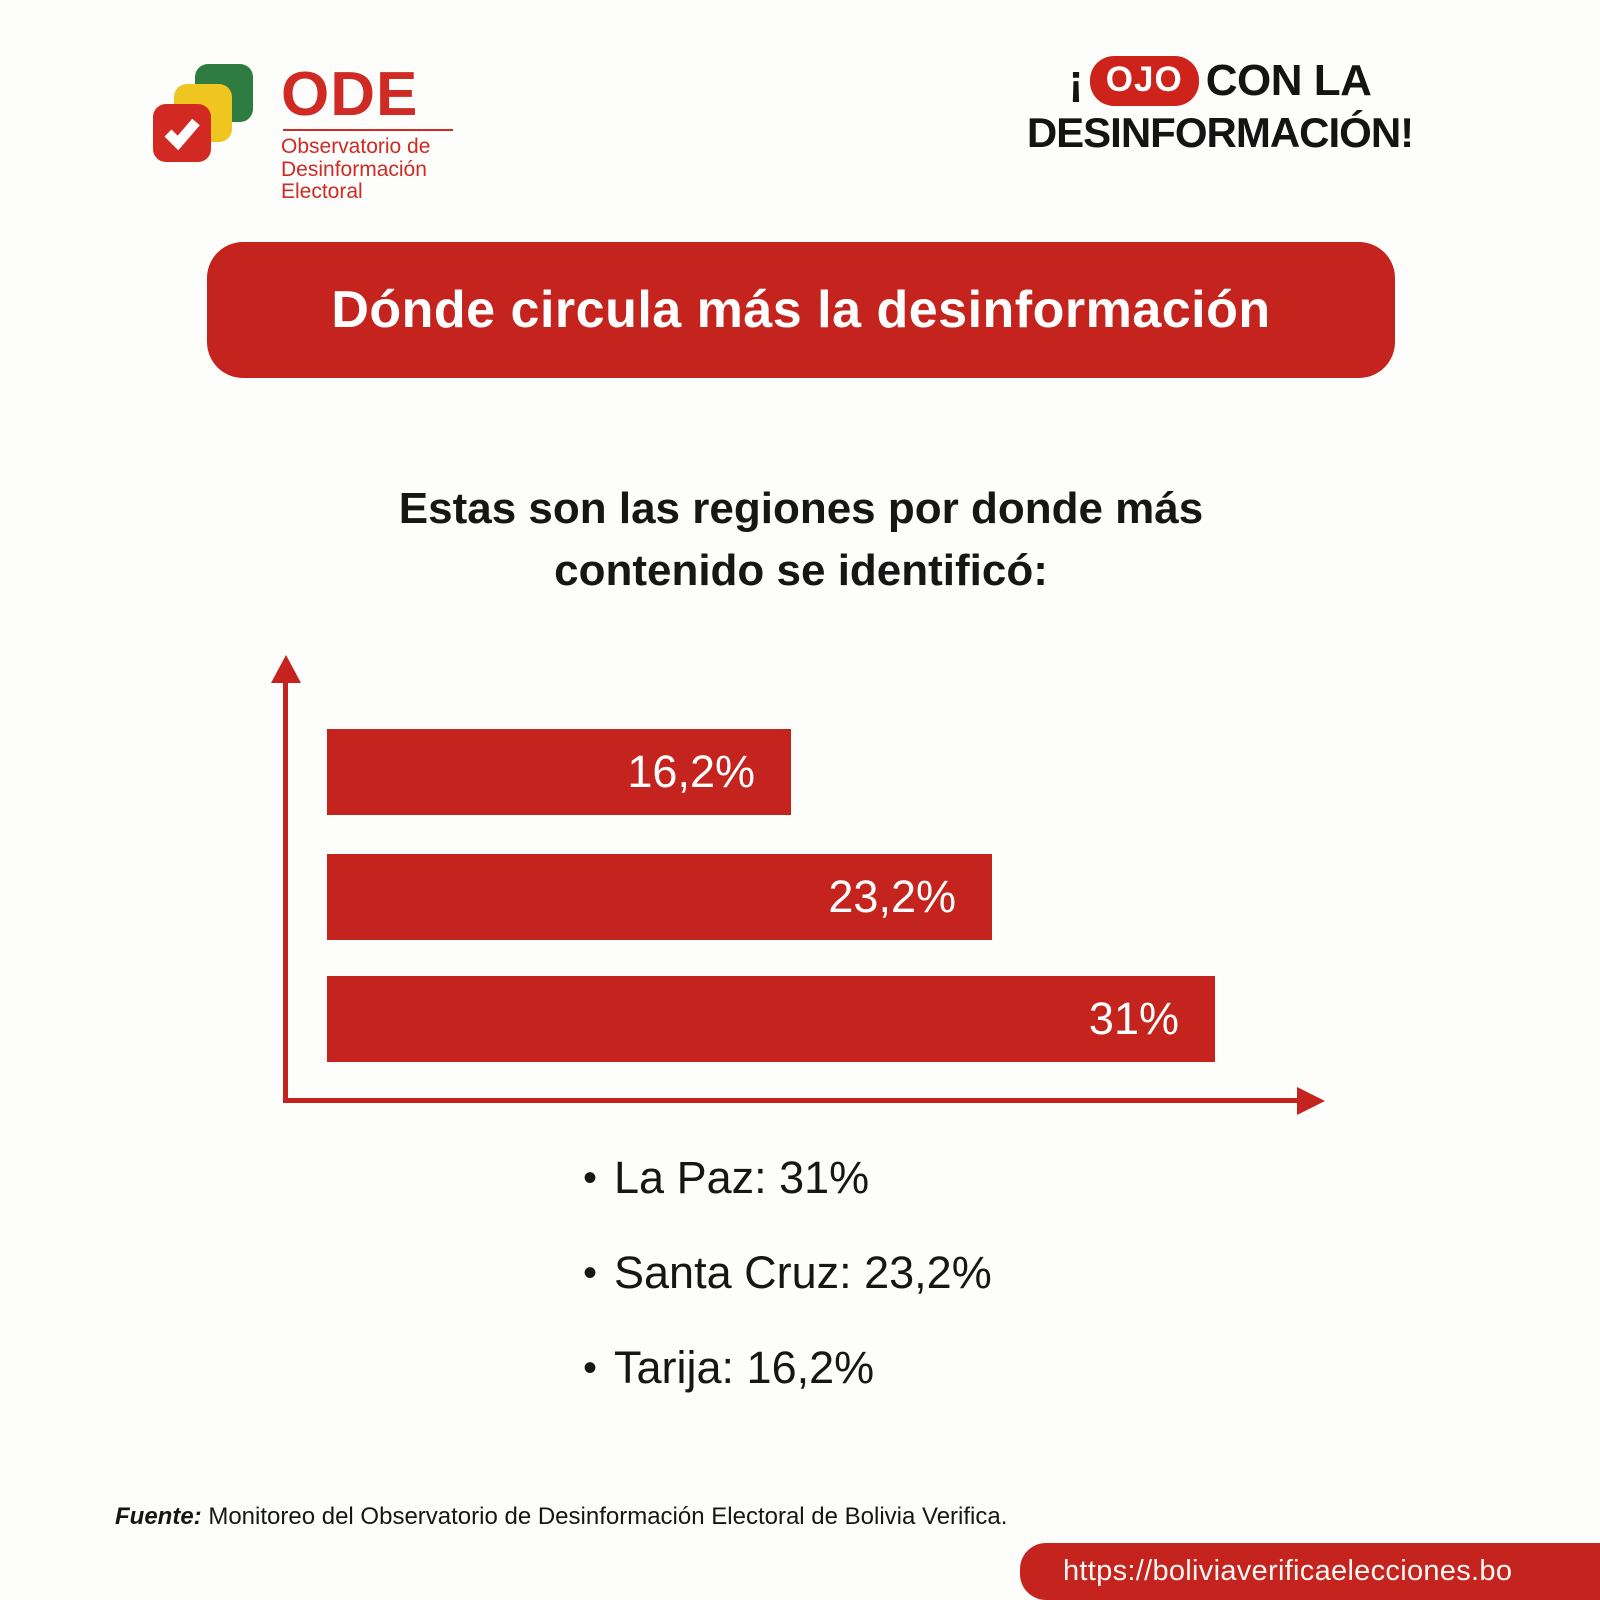  What do you see at coordinates (1311, 1101) in the screenshot?
I see `x-axis-arrow-icon` at bounding box center [1311, 1101].